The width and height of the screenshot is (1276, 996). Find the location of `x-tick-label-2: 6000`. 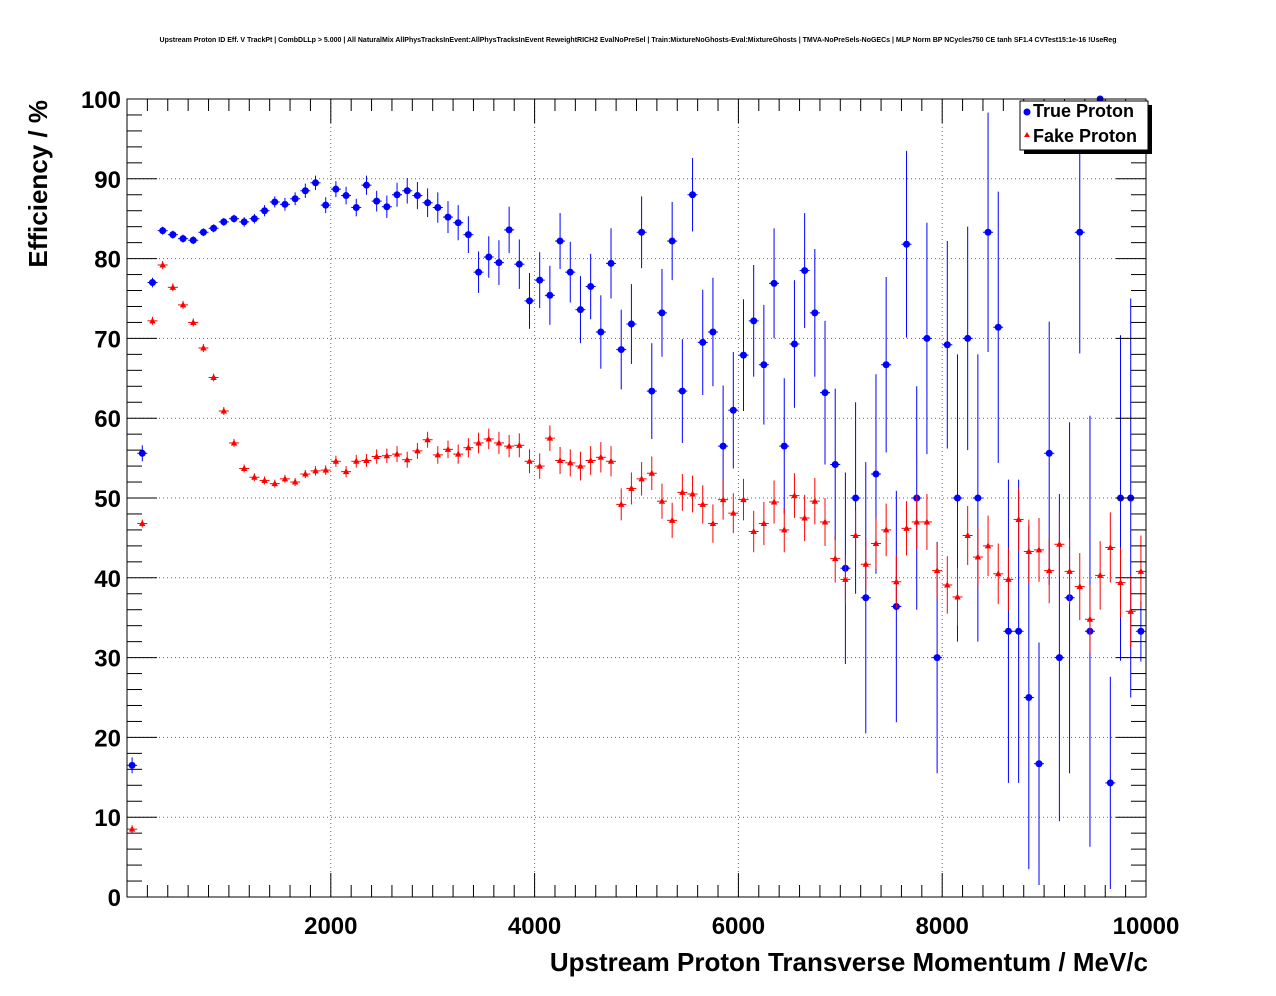

x-tick-label-2: 6000 is located at coordinates (738, 926).